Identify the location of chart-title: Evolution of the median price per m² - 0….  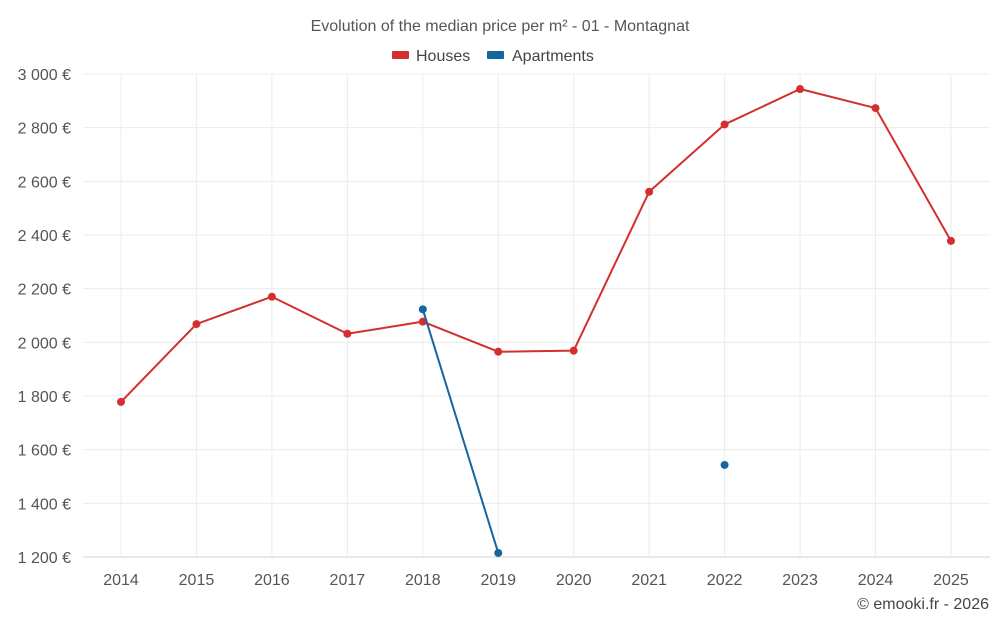
(500, 26).